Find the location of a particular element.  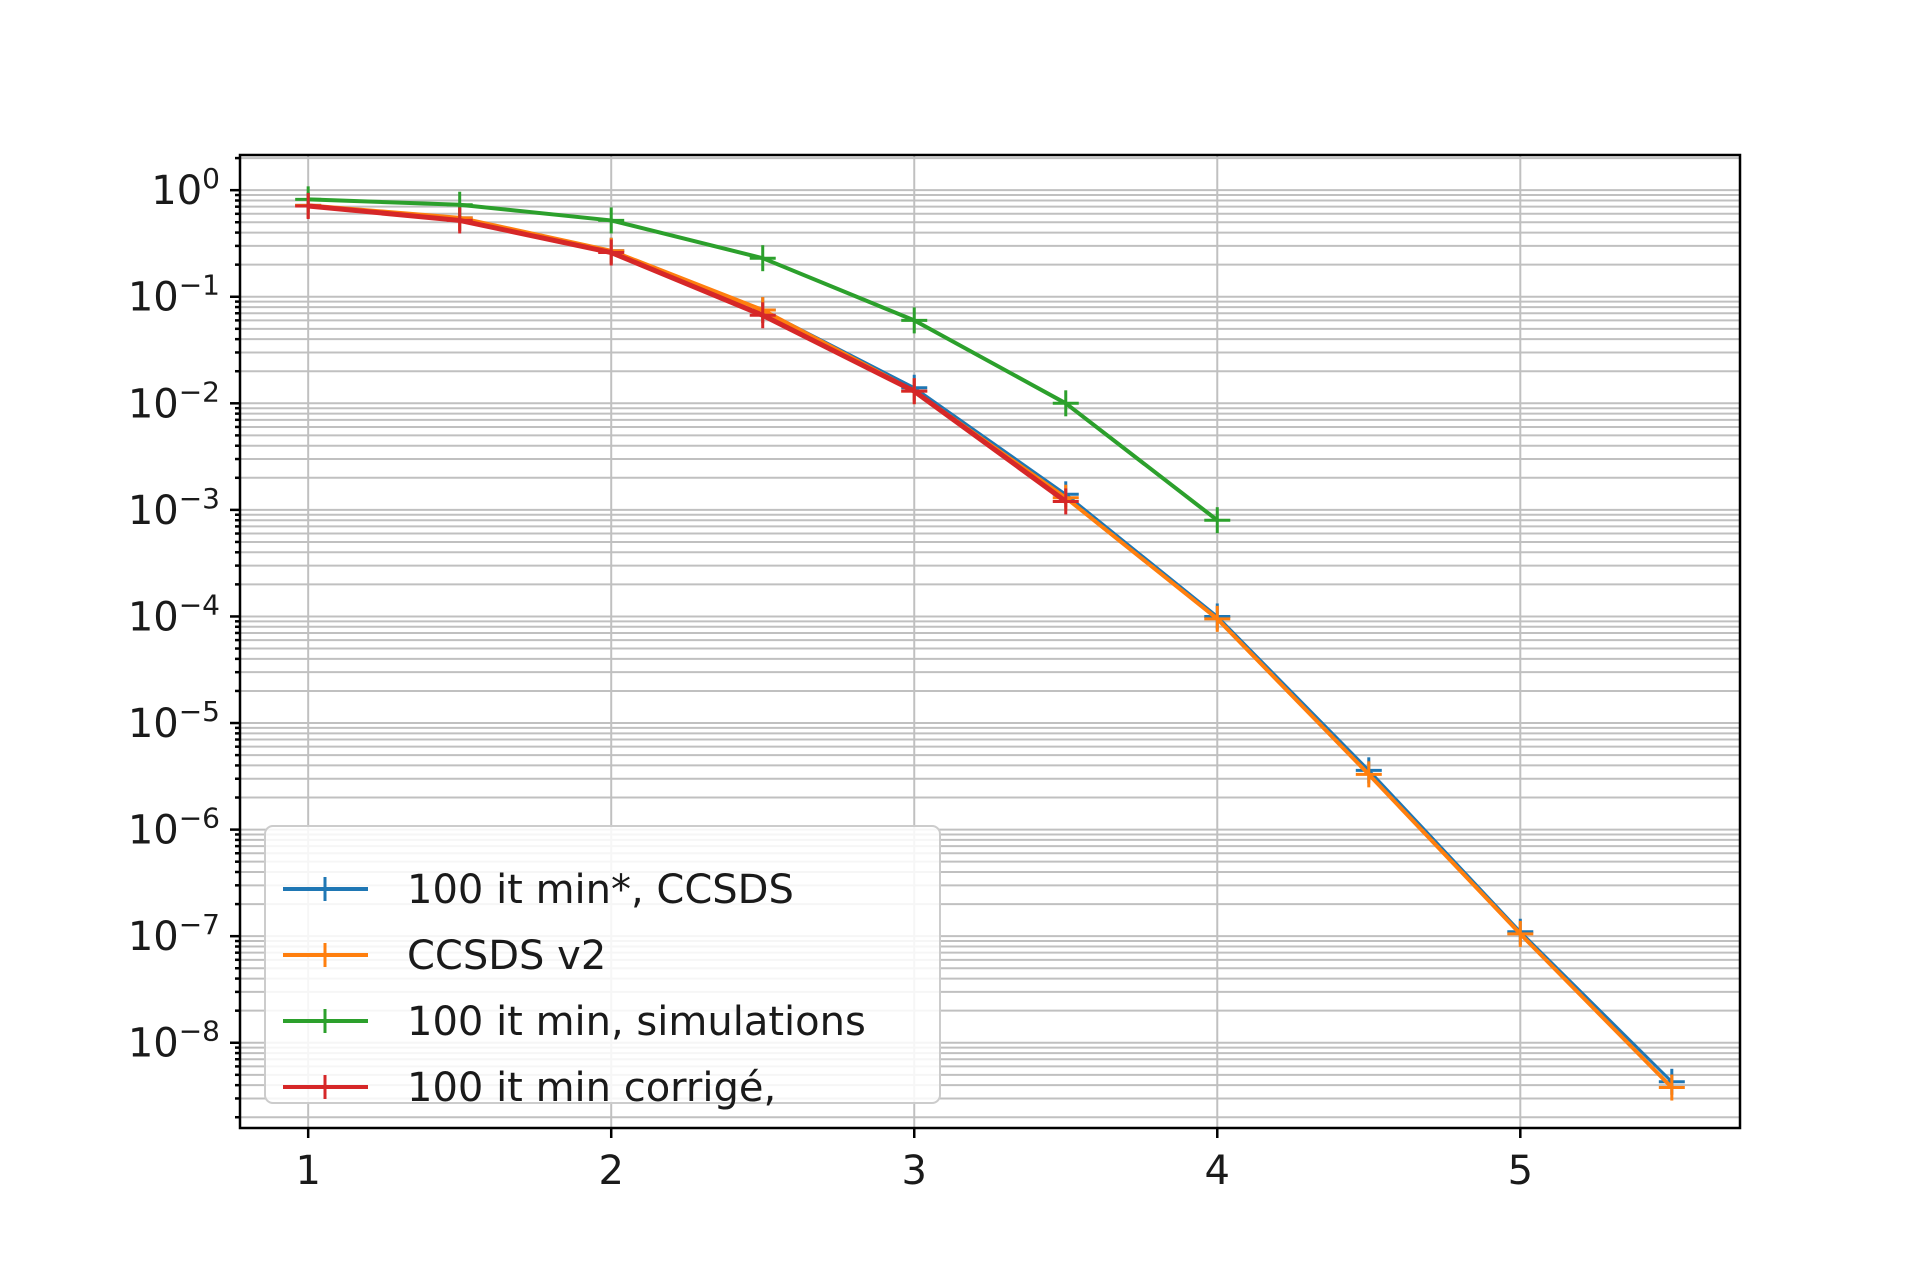

y-tick-label-4: 10⁻⁴ is located at coordinates (174, 614).